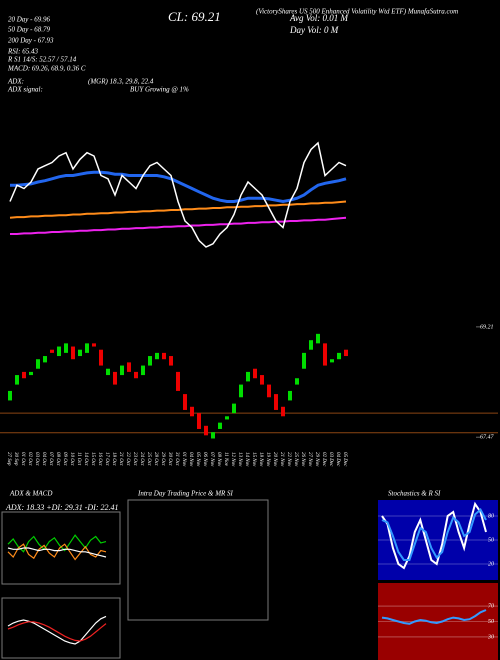 This screenshot has width=500, height=660. What do you see at coordinates (62, 507) in the screenshot?
I see `panel-subtitle: ADX: 18.33 +DI: 29.31 -DI: 22.41` at bounding box center [62, 507].